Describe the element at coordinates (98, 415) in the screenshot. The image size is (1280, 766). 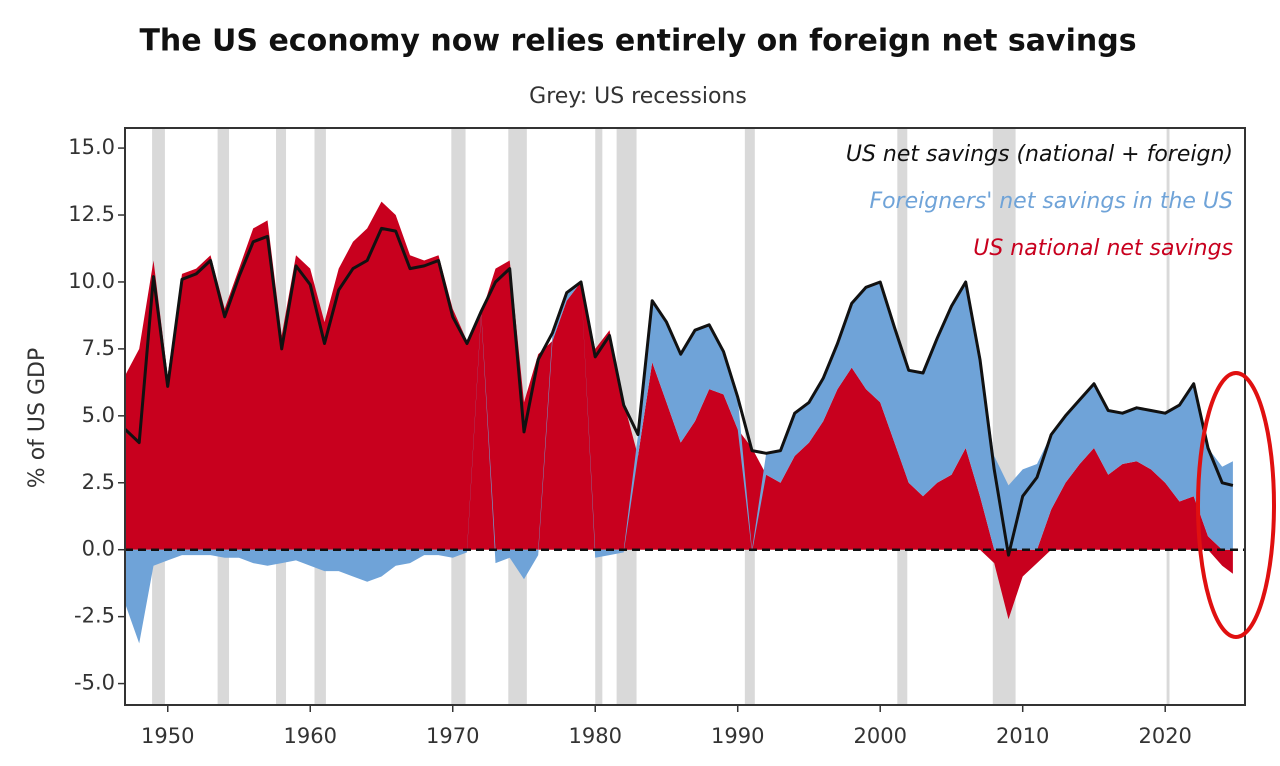
I see `y-tick-label: 5.0` at that location.